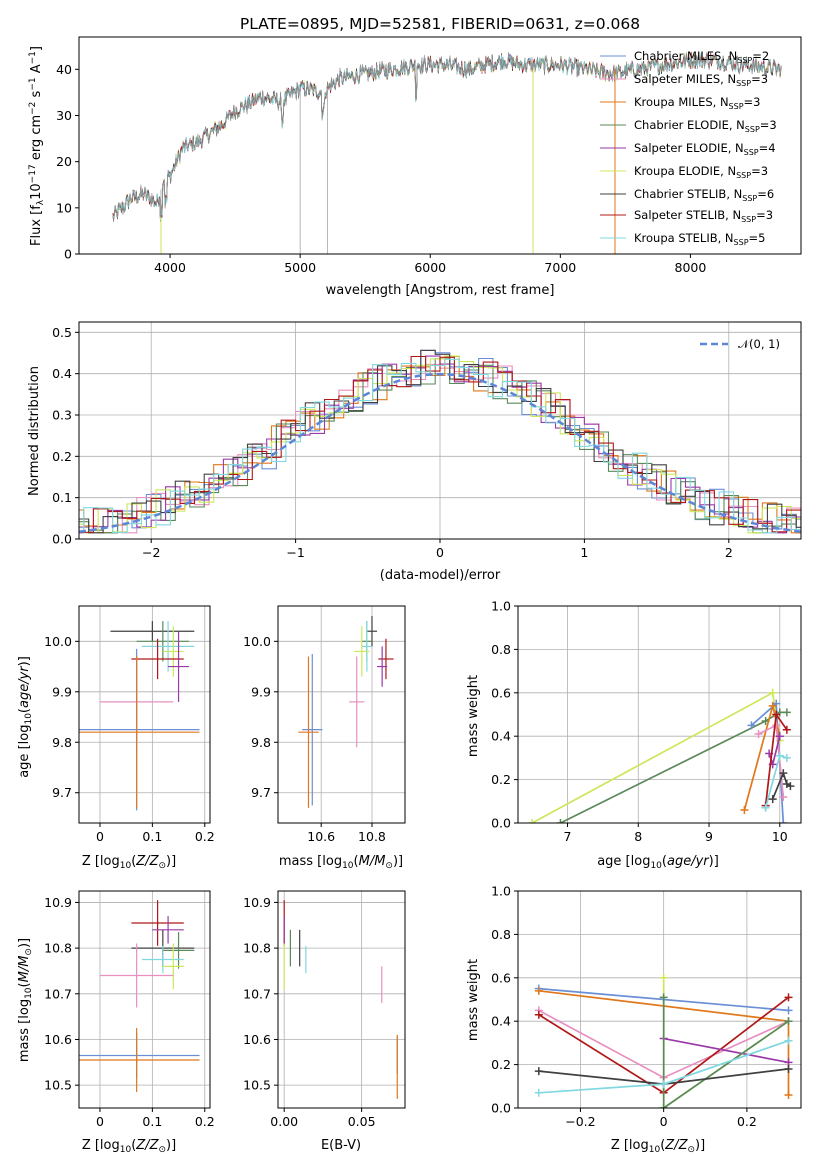 Image resolution: width=819 pixels, height=1170 pixels. I want to click on y-tick-label: 0.6, so click(501, 977).